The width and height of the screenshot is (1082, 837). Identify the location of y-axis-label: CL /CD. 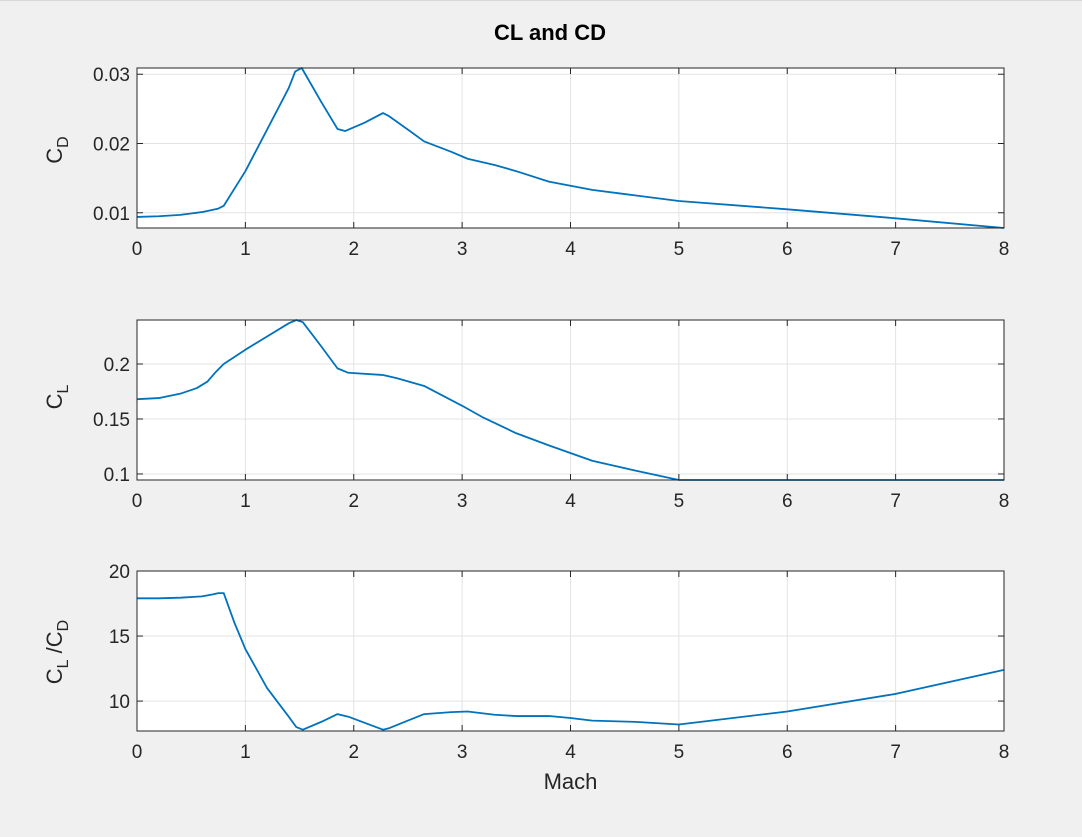
(57, 652).